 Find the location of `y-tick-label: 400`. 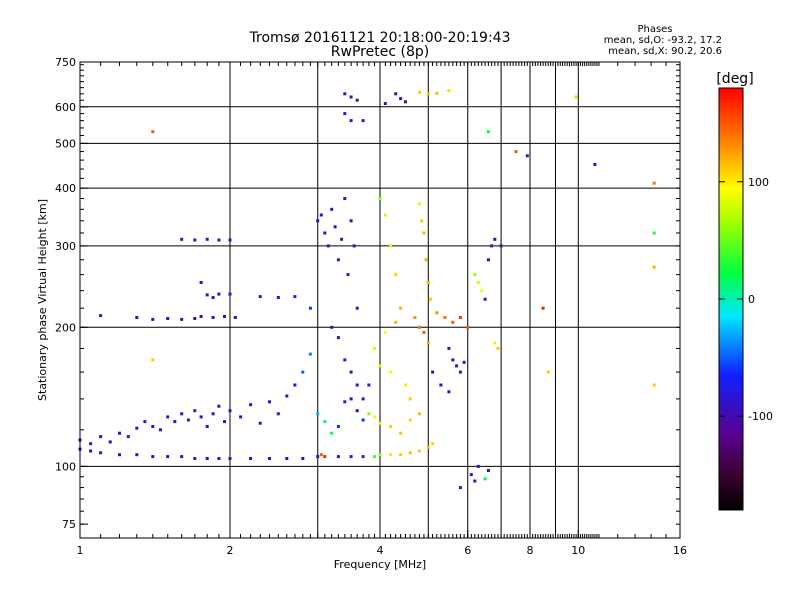

y-tick-label: 400 is located at coordinates (65, 188).